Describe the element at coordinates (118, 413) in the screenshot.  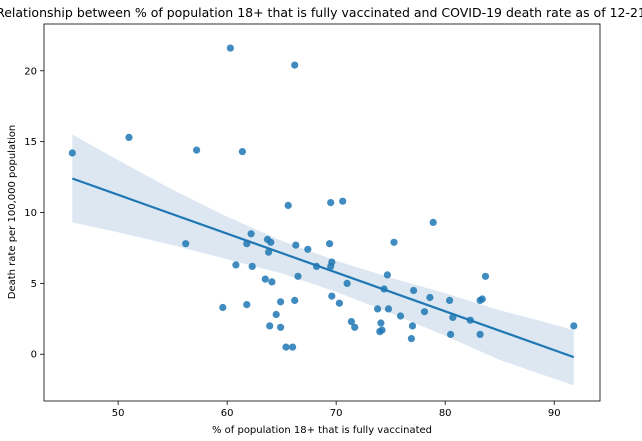
I see `x-tick-label: 50` at that location.